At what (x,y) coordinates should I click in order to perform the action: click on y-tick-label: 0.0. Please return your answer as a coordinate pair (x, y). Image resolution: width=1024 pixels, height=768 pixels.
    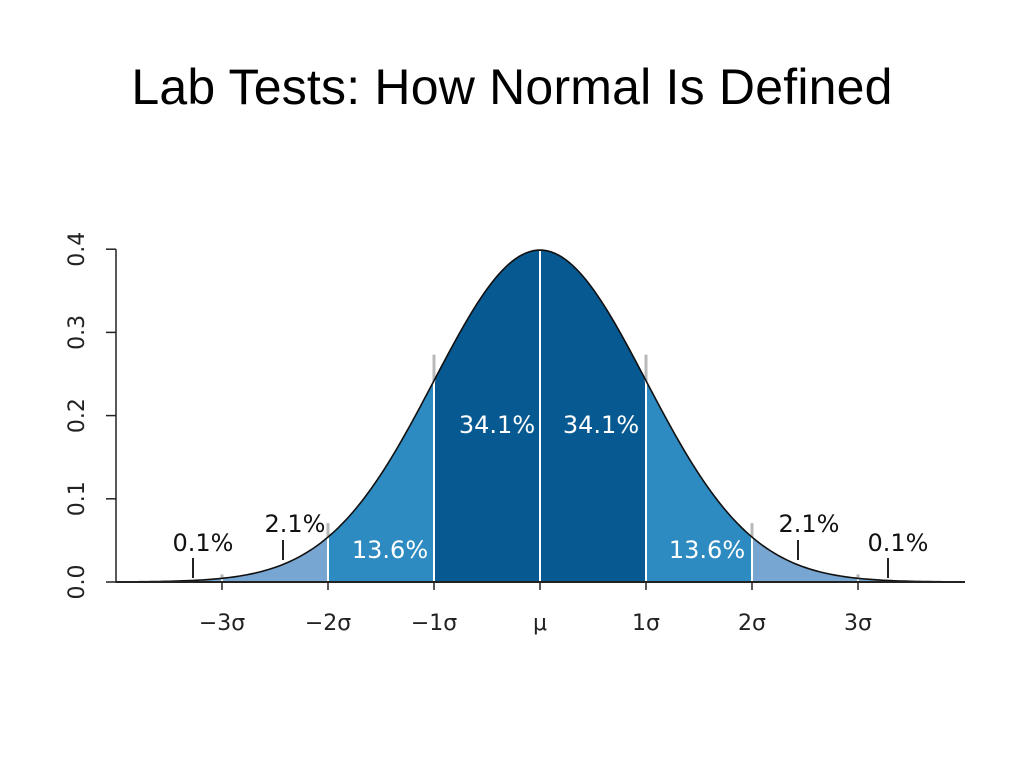
    Looking at the image, I should click on (77, 582).